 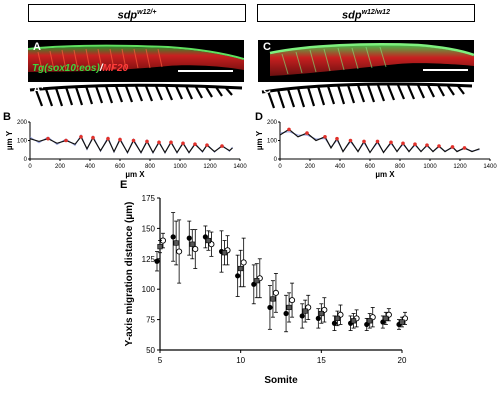 I want to click on header-left-base: sdp, so click(x=127, y=15).